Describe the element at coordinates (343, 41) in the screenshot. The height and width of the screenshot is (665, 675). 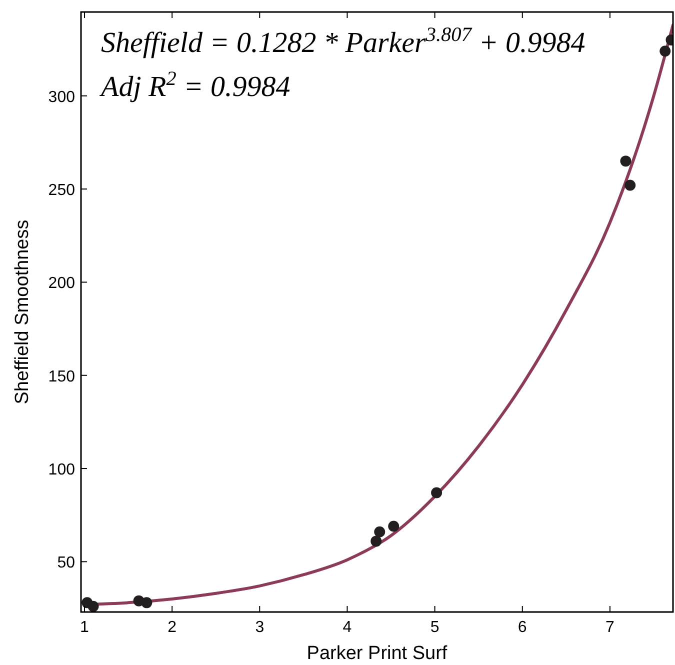
I see `annotation: Sheffield = 0.1282 * Parker$^{3.807}$ + 0.9984` at that location.